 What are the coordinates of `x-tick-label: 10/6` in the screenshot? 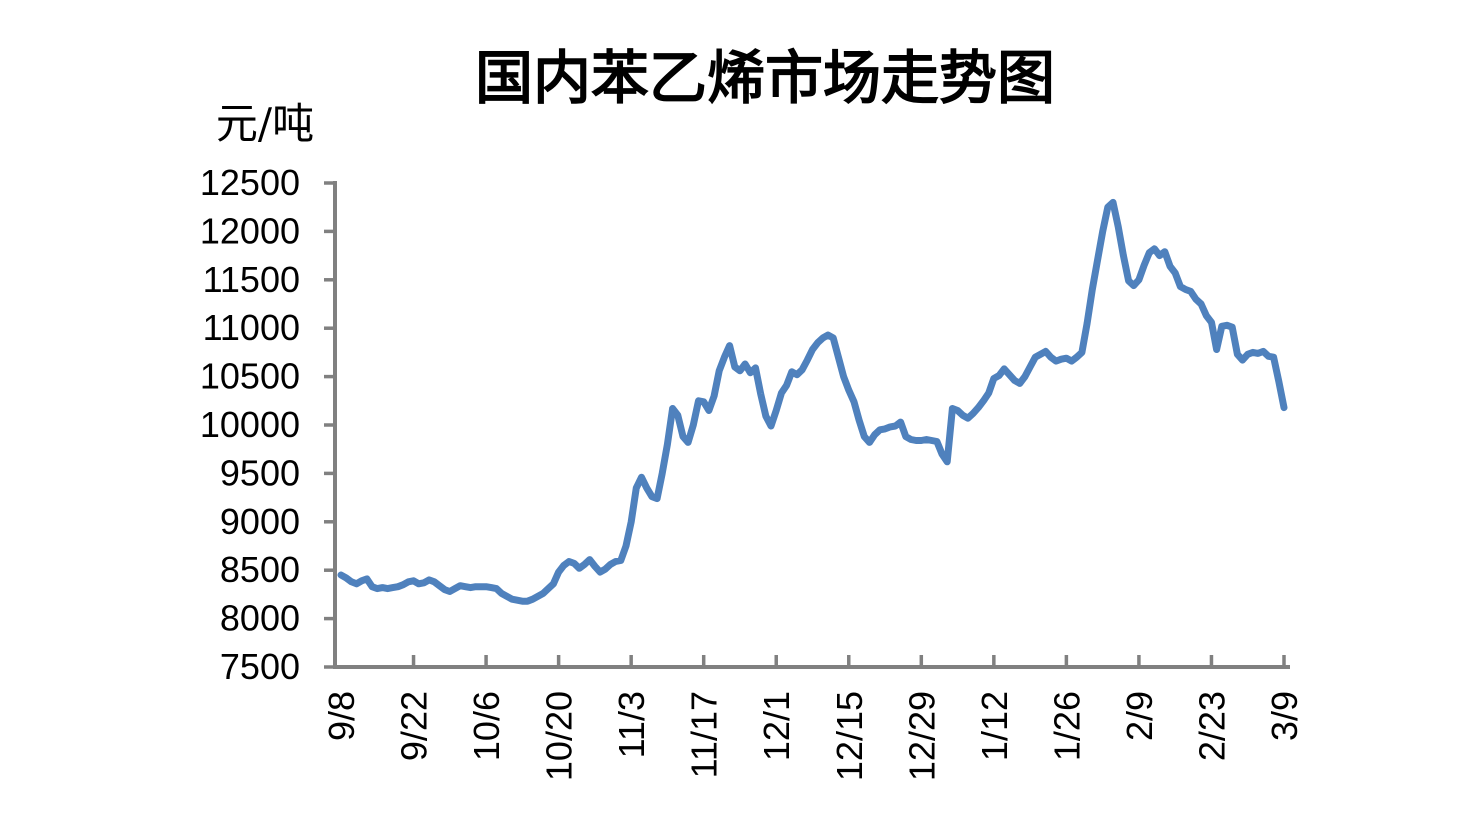 It's located at (486, 726).